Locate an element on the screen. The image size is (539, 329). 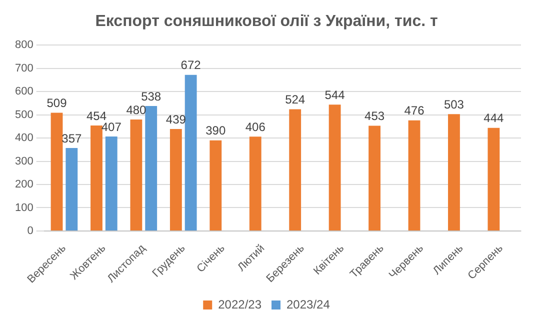
data-label: 544 is located at coordinates (335, 95).